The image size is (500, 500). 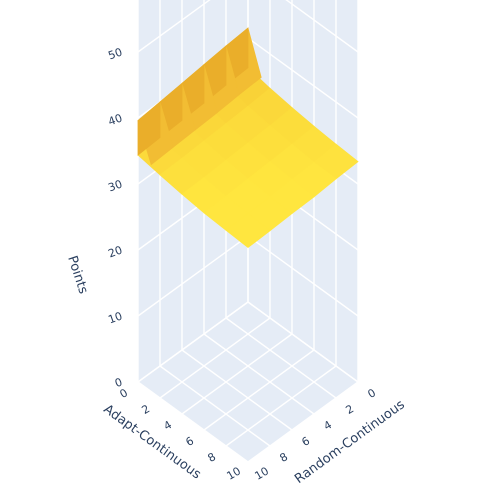 What do you see at coordinates (145, 409) in the screenshot?
I see `x-tick-label: 2` at bounding box center [145, 409].